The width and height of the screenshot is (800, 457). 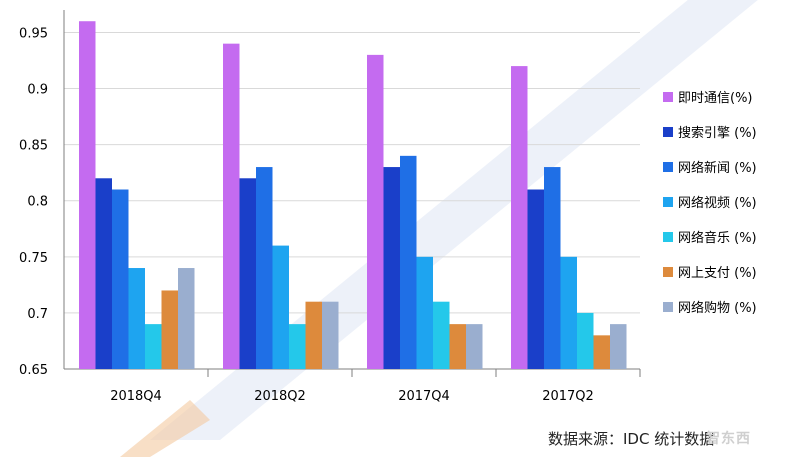 I want to click on y-tick-label: 0.7, so click(x=37, y=314).